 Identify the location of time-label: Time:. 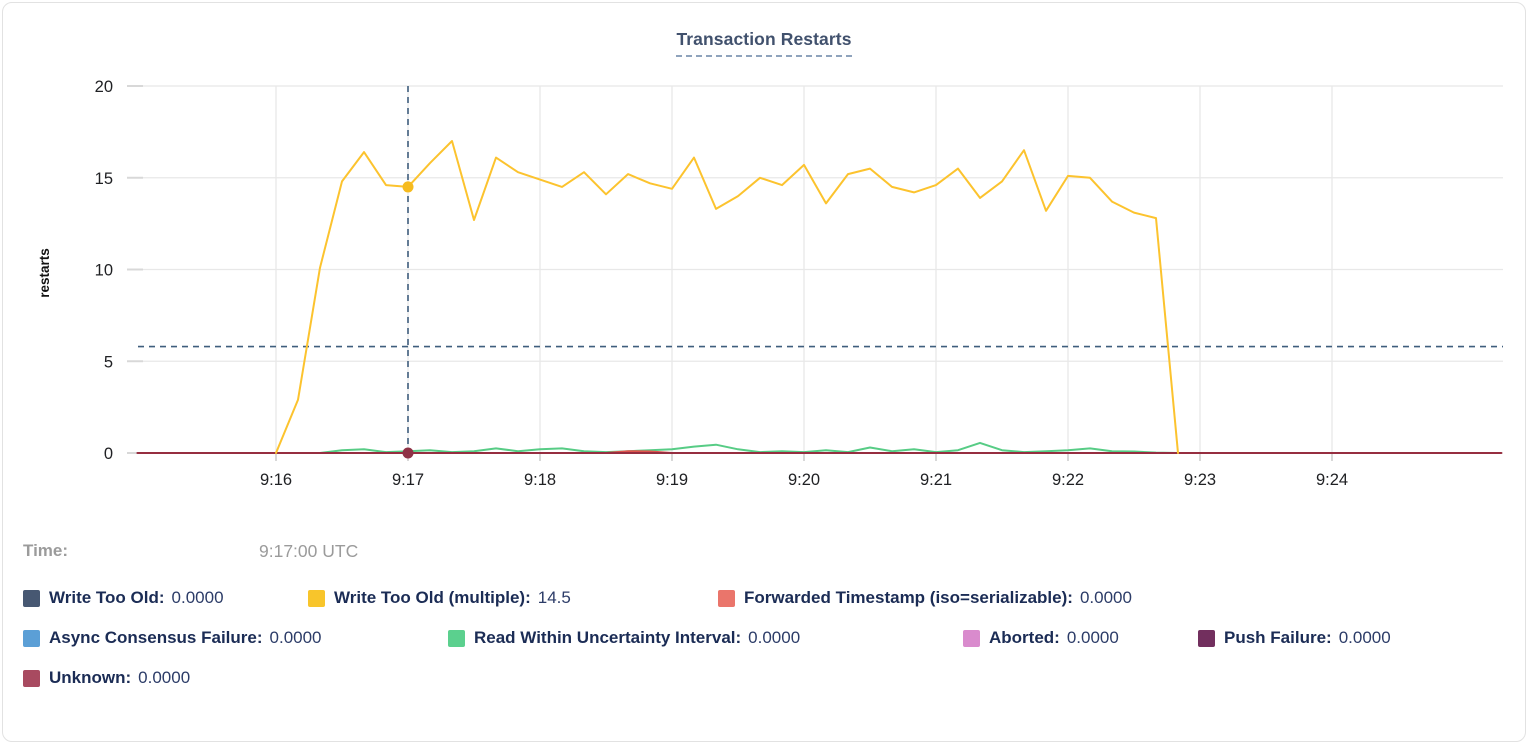
(46, 550).